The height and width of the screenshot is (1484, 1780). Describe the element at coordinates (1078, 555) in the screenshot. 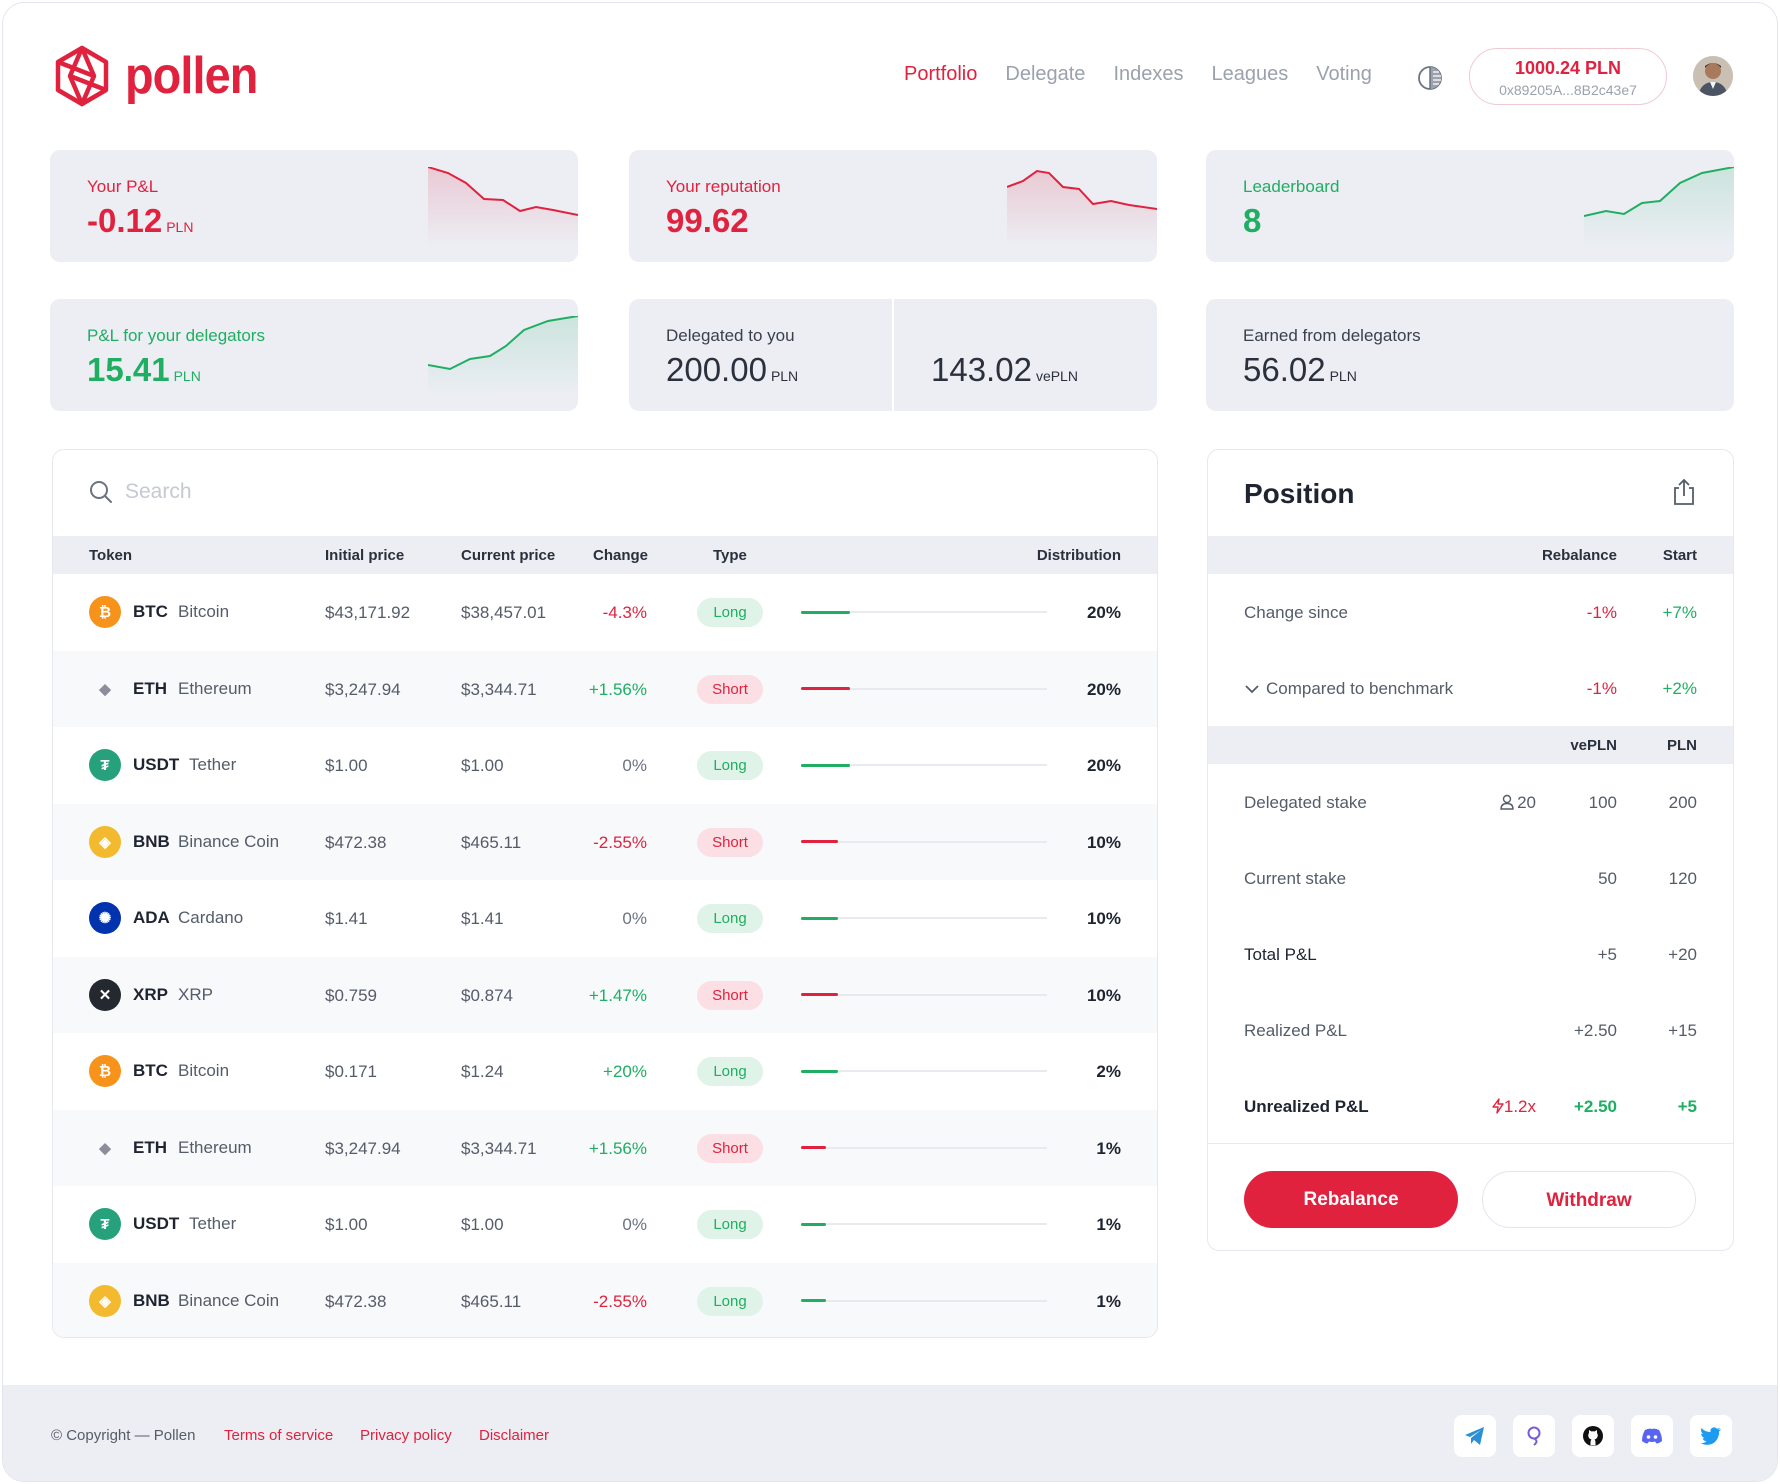

I see `col-distribution: Distribution` at that location.